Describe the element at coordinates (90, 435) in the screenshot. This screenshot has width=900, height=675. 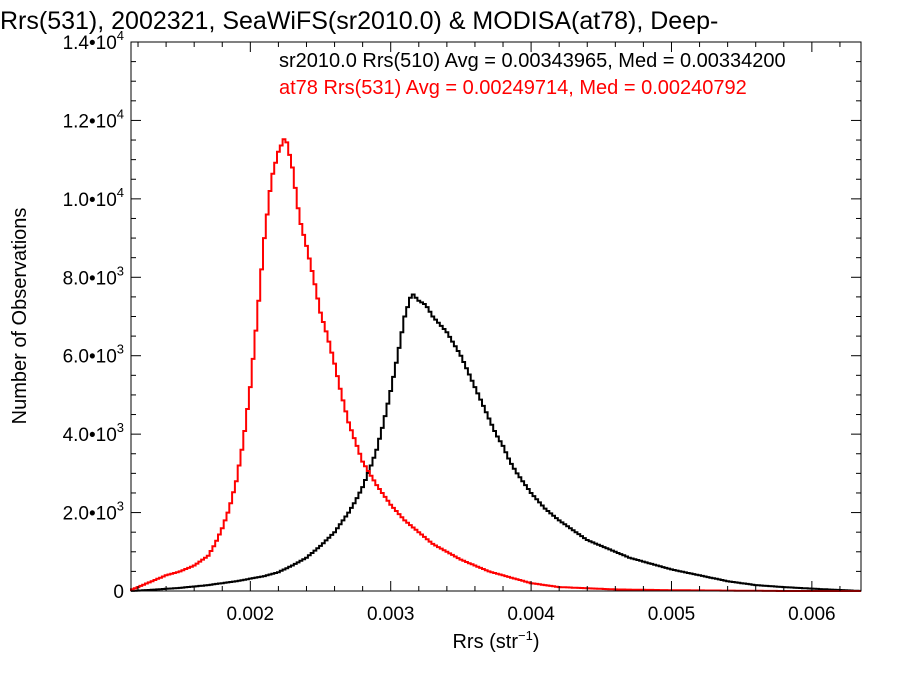
I see `y-tick-label-base: 4.0•10` at that location.